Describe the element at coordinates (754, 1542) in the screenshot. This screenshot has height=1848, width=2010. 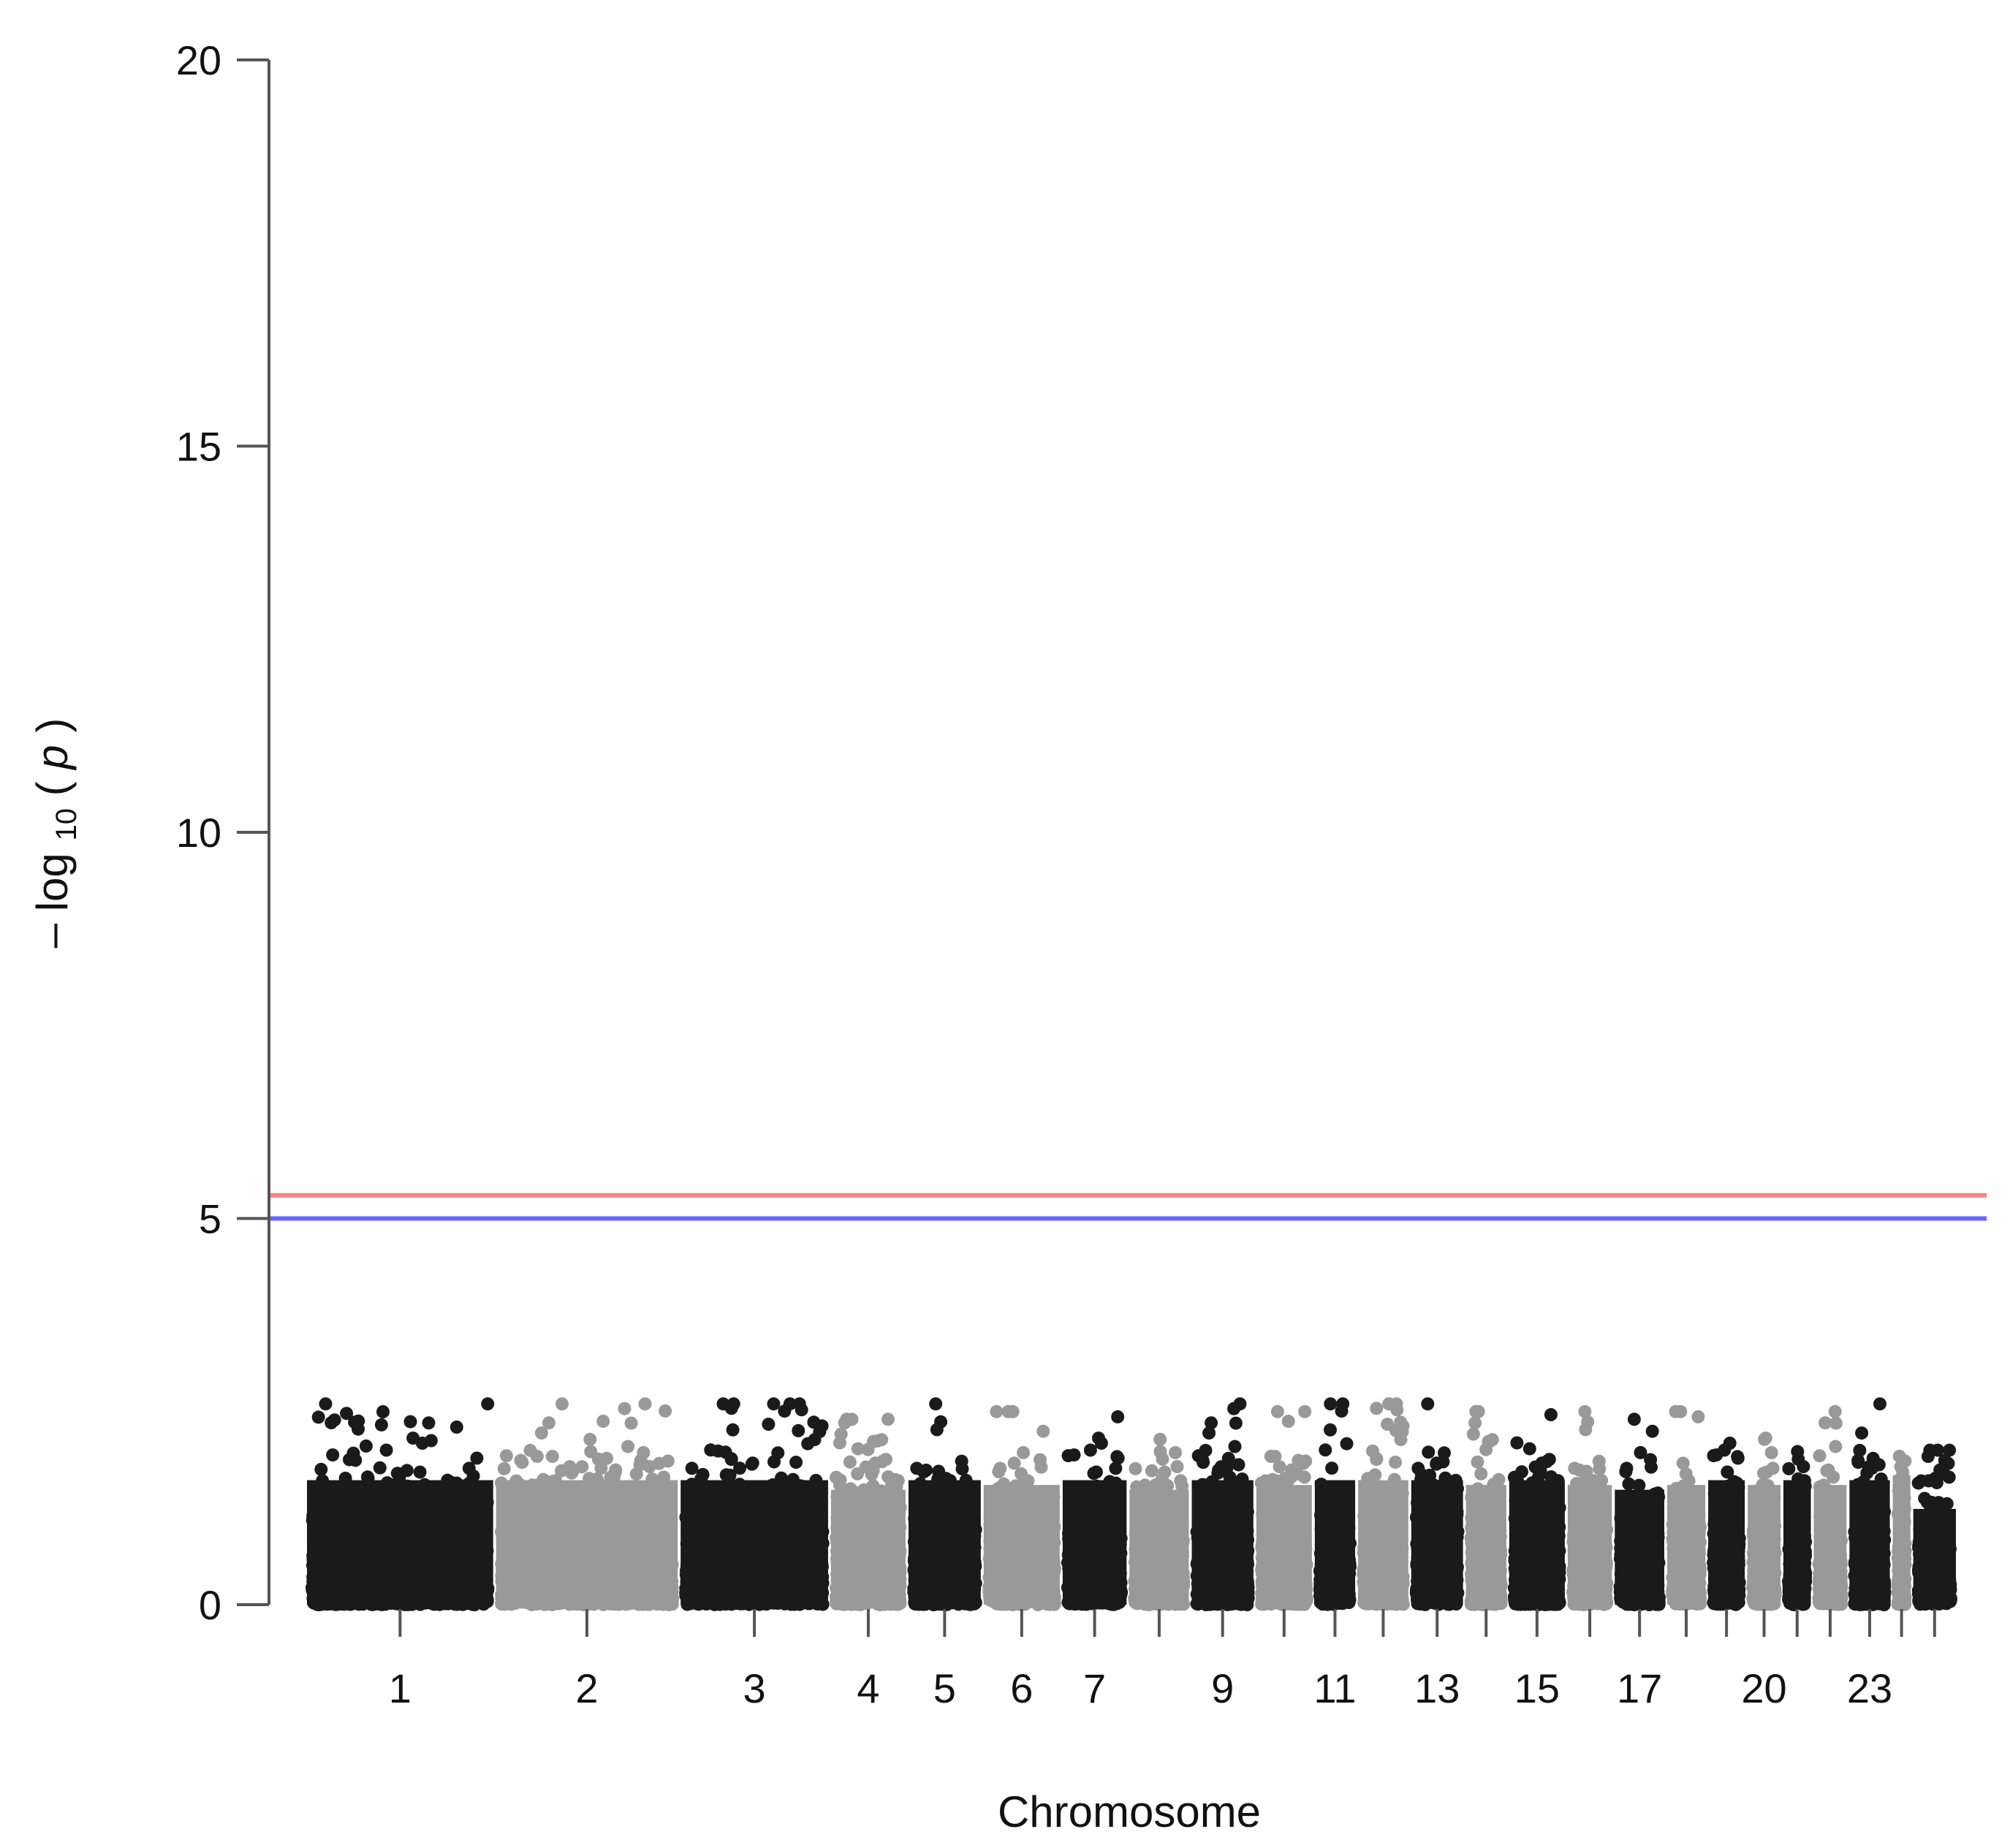
I see `chromosome-3-dense-band` at that location.